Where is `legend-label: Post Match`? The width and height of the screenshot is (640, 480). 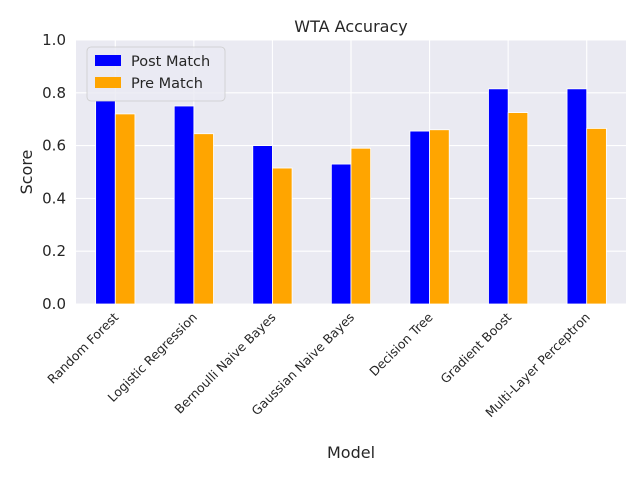 legend-label: Post Match is located at coordinates (170, 62).